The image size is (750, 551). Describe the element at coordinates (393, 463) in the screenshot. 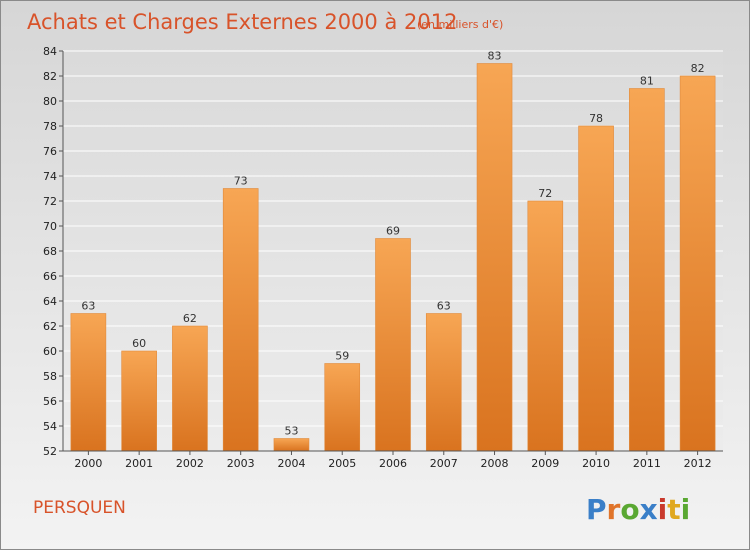

I see `x-tick-label: 2006` at that location.